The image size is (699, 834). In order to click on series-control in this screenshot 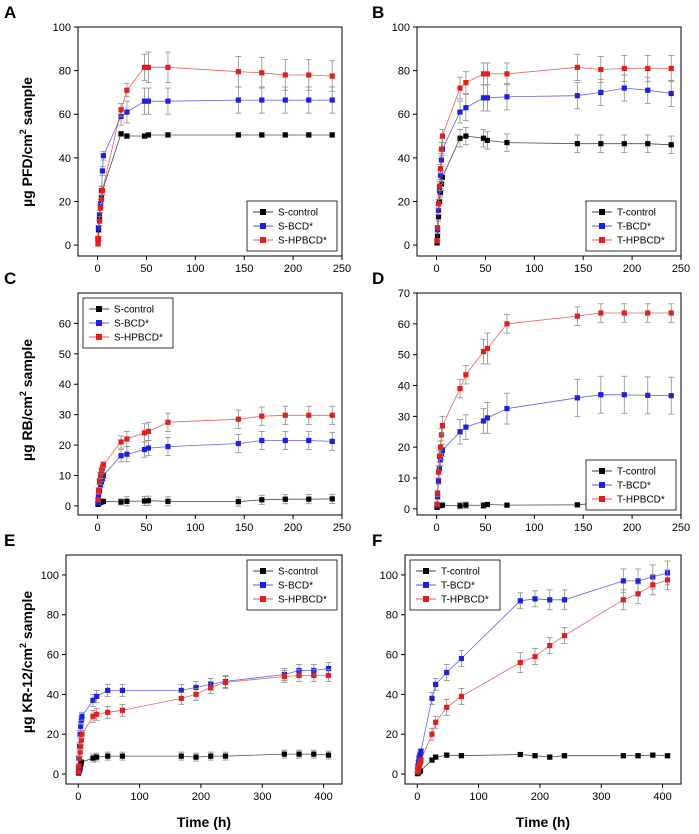, I will do `click(203, 762)`.